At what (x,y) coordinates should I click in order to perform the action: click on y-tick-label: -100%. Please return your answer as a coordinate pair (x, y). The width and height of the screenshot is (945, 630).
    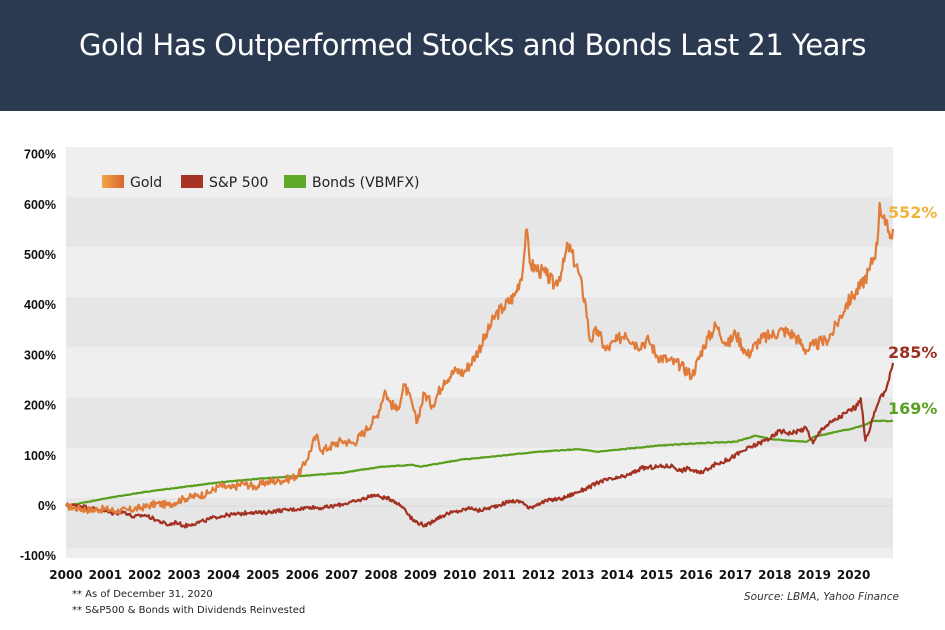
    Looking at the image, I should click on (38, 556).